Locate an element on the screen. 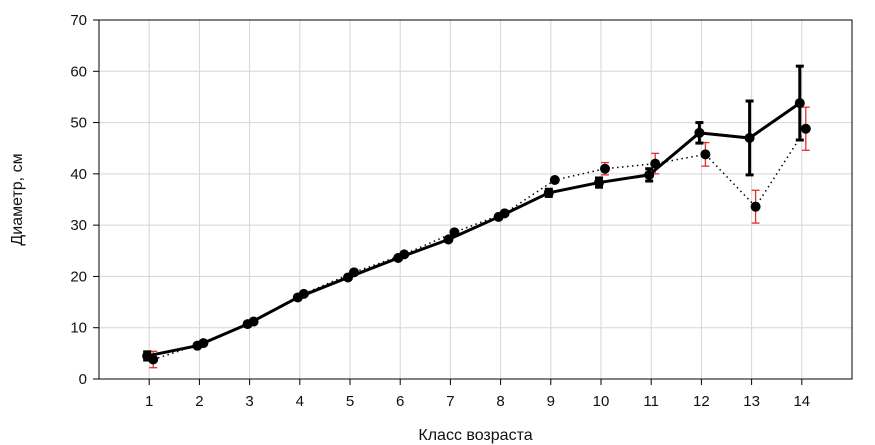 This screenshot has width=875, height=445. x-tick-label: 2 is located at coordinates (199, 401).